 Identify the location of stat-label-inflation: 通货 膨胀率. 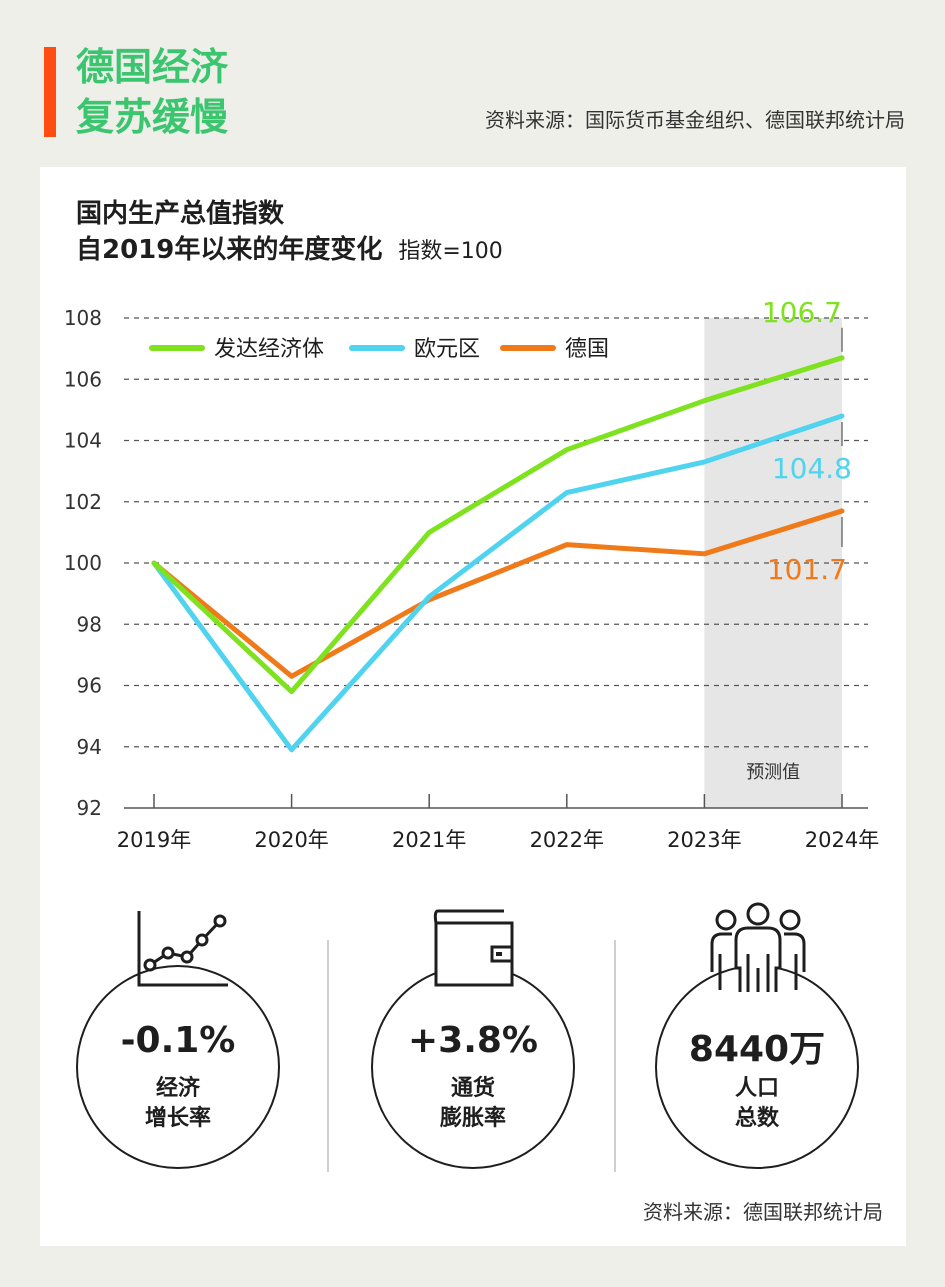
(473, 1104).